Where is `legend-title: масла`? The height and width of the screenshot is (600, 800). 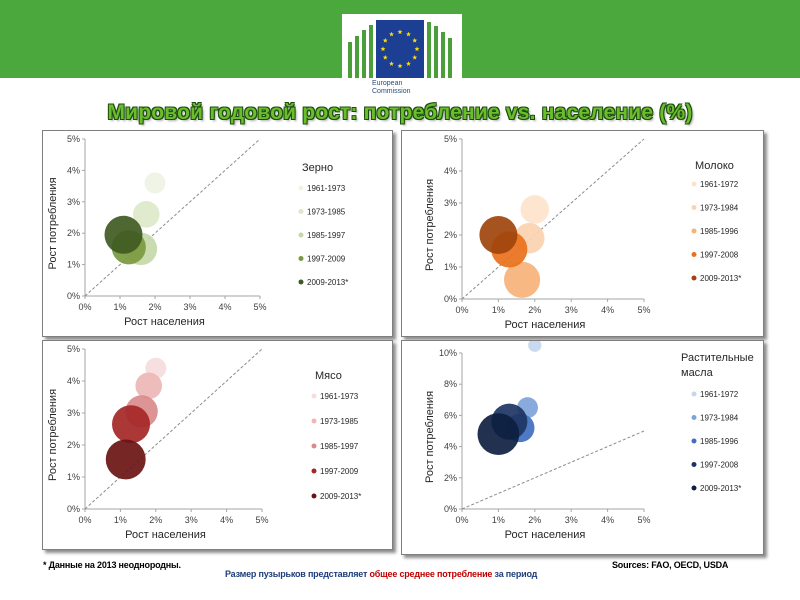 legend-title: масла is located at coordinates (697, 373).